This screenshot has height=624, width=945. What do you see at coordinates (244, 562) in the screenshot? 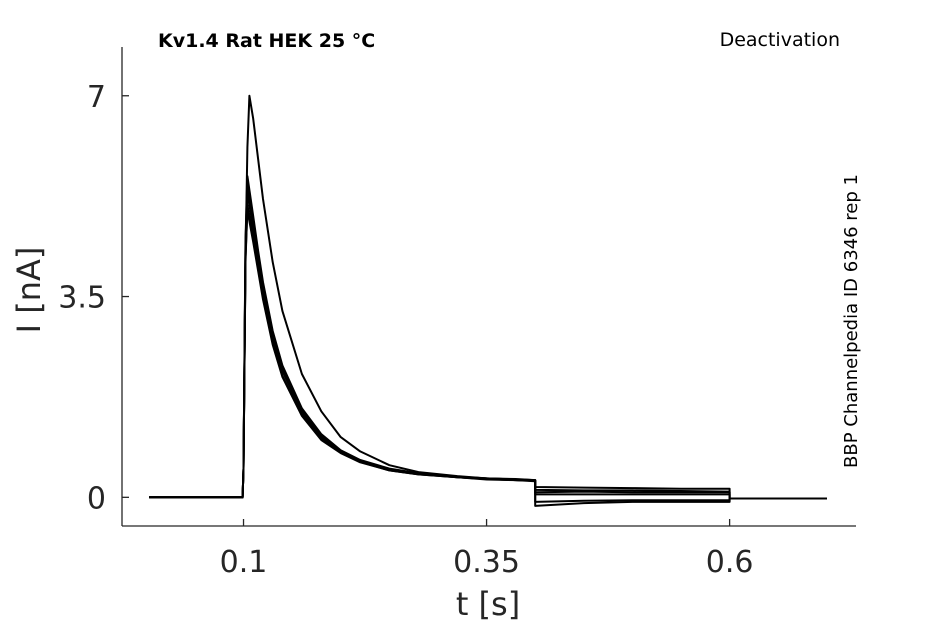
I see `x-tick-label: 0.1` at bounding box center [244, 562].